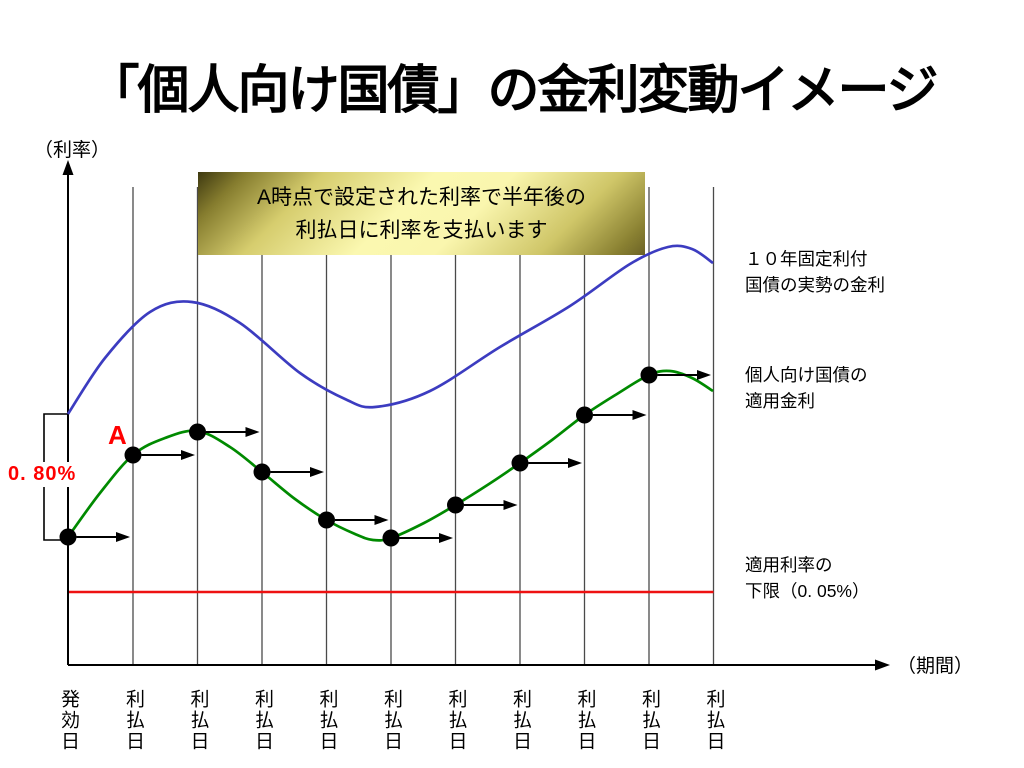 The image size is (1024, 768). I want to click on point-a-label: A, so click(117, 435).